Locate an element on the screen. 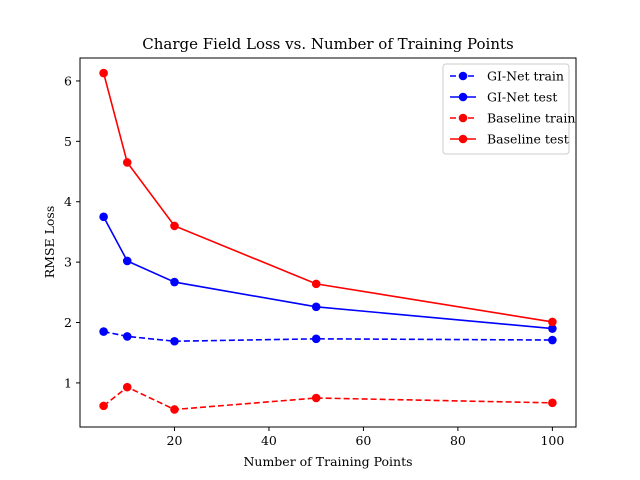  y-tick-label: 3 is located at coordinates (68, 262).